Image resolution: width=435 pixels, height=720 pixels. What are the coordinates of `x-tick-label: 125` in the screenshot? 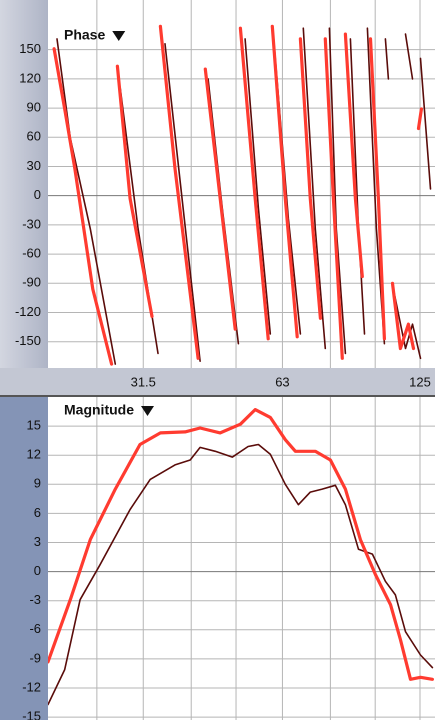 It's located at (420, 381).